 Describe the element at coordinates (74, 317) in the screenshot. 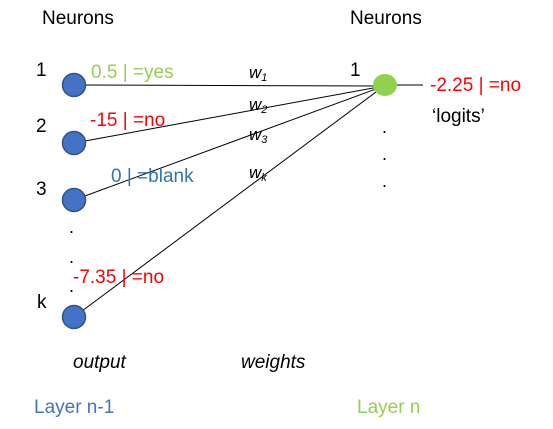

I see `input-neuron-k` at that location.